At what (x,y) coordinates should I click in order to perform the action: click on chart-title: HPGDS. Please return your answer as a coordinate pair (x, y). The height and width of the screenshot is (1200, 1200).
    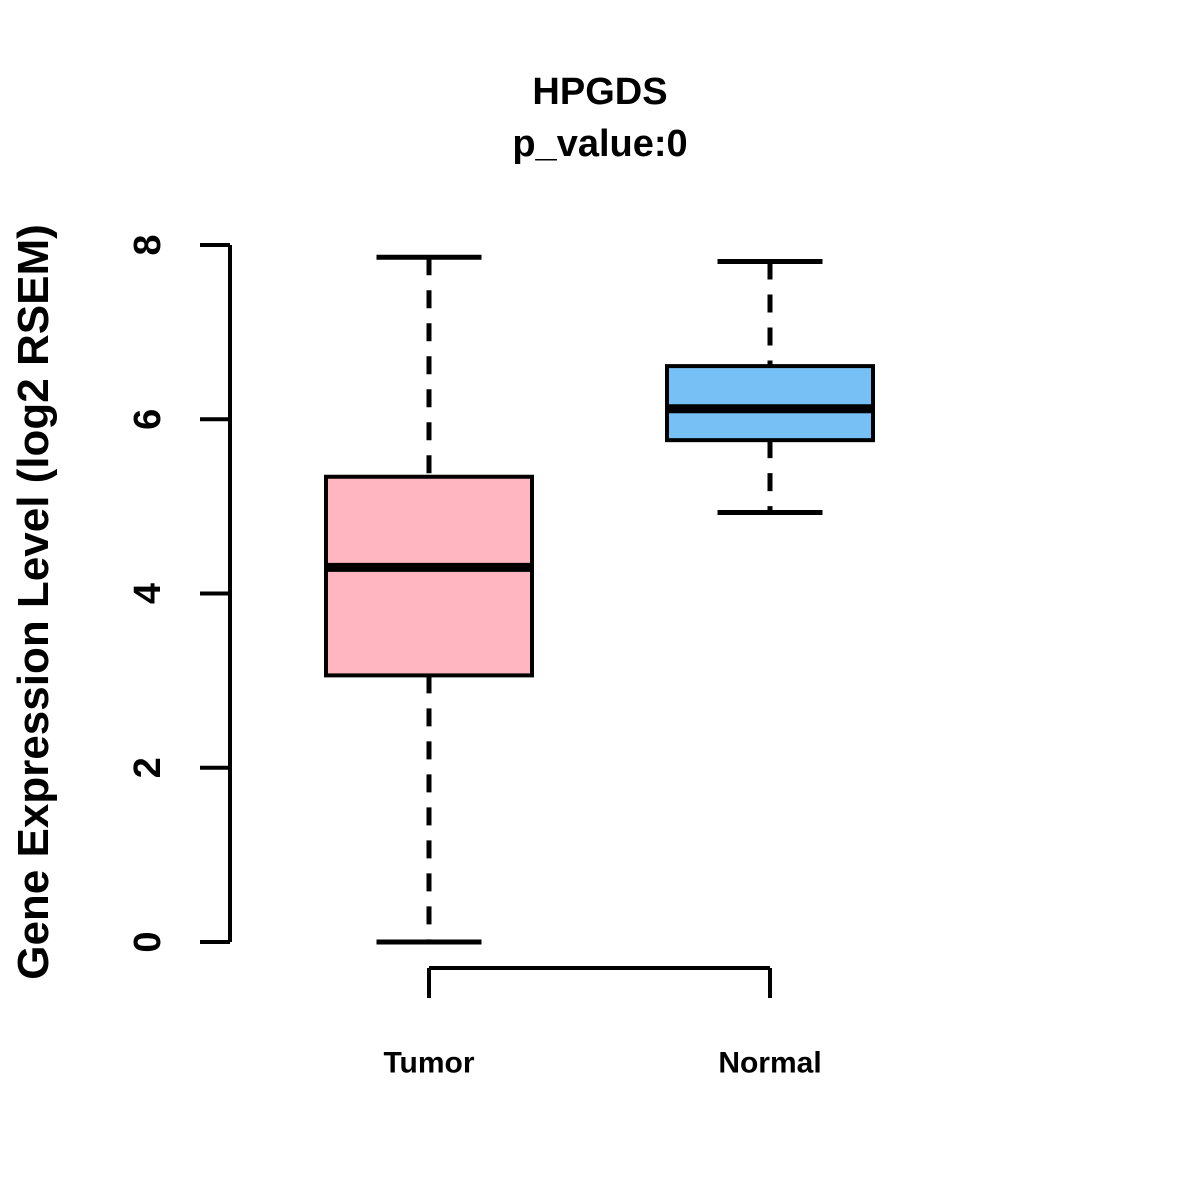
    Looking at the image, I should click on (600, 92).